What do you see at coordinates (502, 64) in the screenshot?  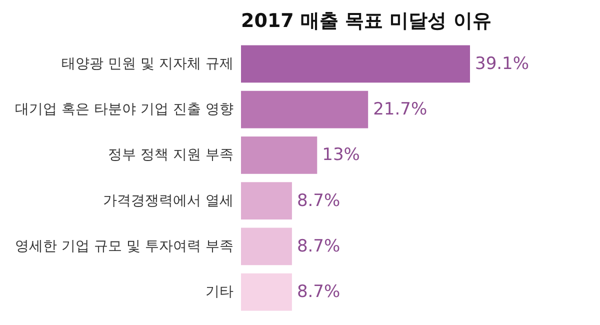 I see `data-label: 39.1%` at bounding box center [502, 64].